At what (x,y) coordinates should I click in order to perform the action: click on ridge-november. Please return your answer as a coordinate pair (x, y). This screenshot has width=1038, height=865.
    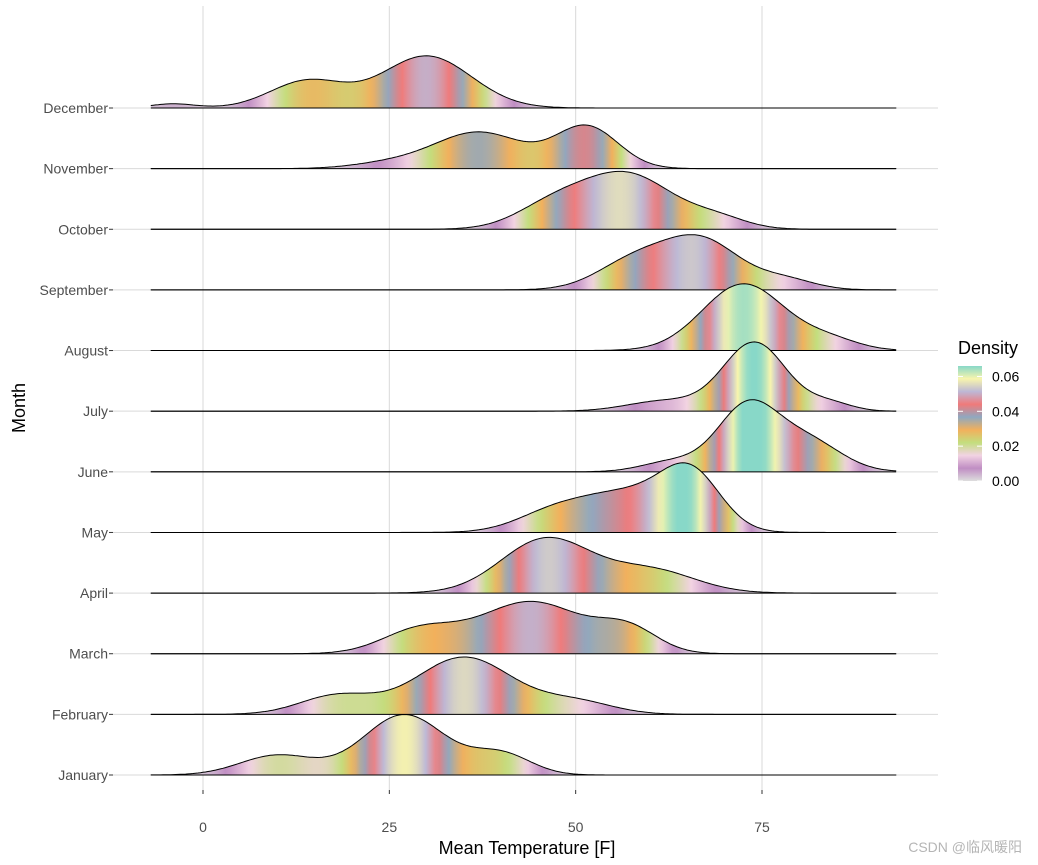
    Looking at the image, I should click on (523, 147).